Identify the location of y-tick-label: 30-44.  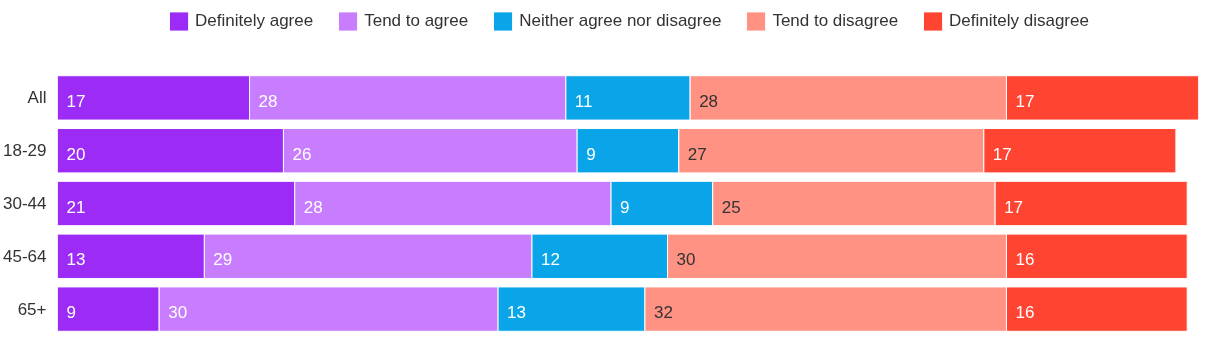
(25, 203).